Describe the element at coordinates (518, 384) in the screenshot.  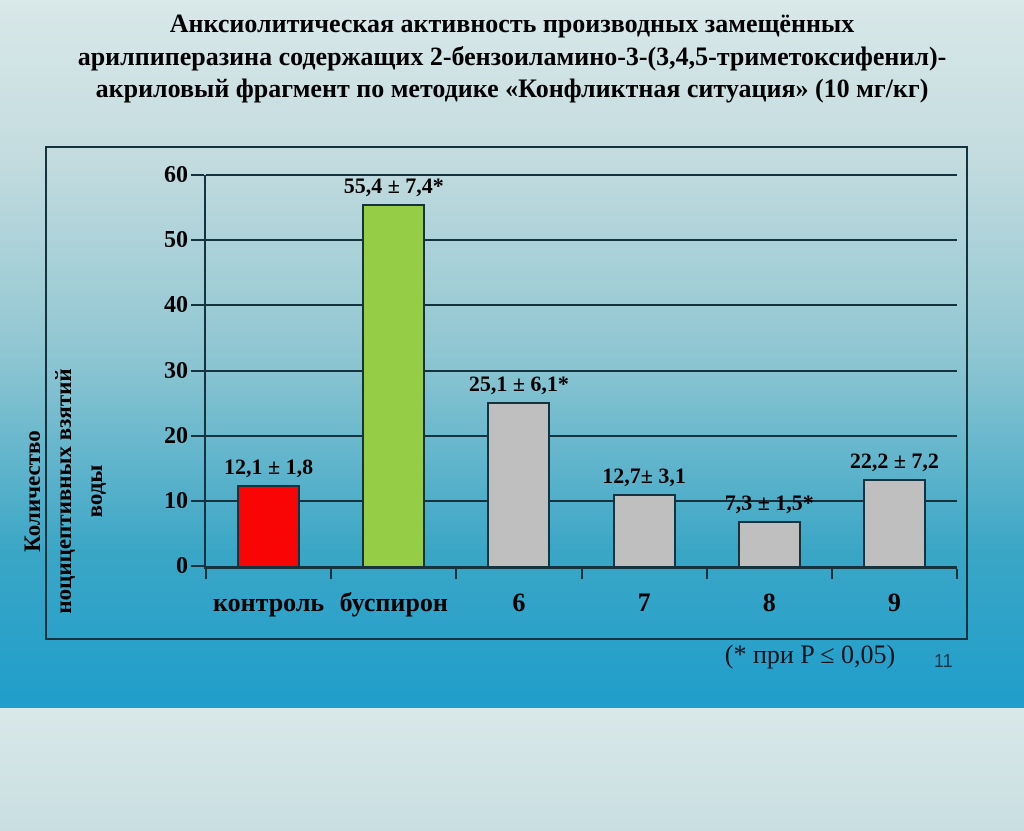
I see `bar-value-label-6: 25,1 ± 6,1*` at that location.